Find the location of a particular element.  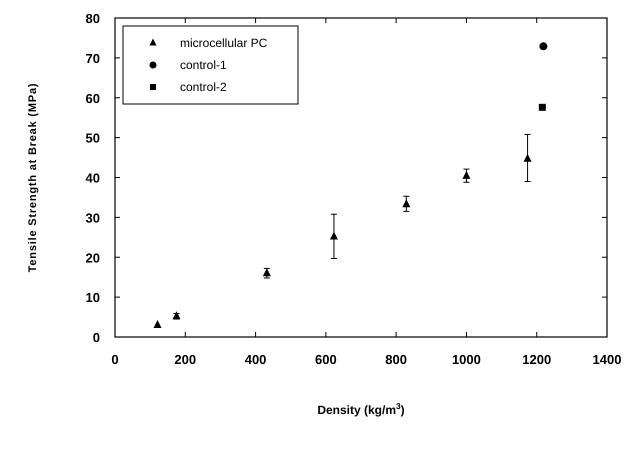

legend-label: control-1 is located at coordinates (204, 65).